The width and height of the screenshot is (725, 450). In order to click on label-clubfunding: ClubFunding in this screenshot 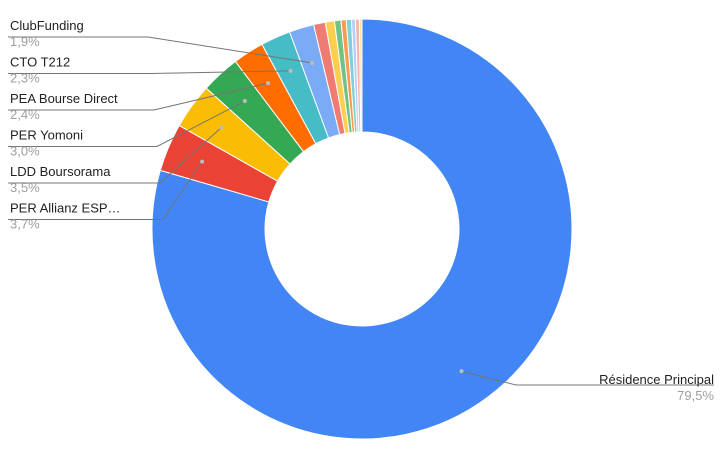, I will do `click(47, 25)`.